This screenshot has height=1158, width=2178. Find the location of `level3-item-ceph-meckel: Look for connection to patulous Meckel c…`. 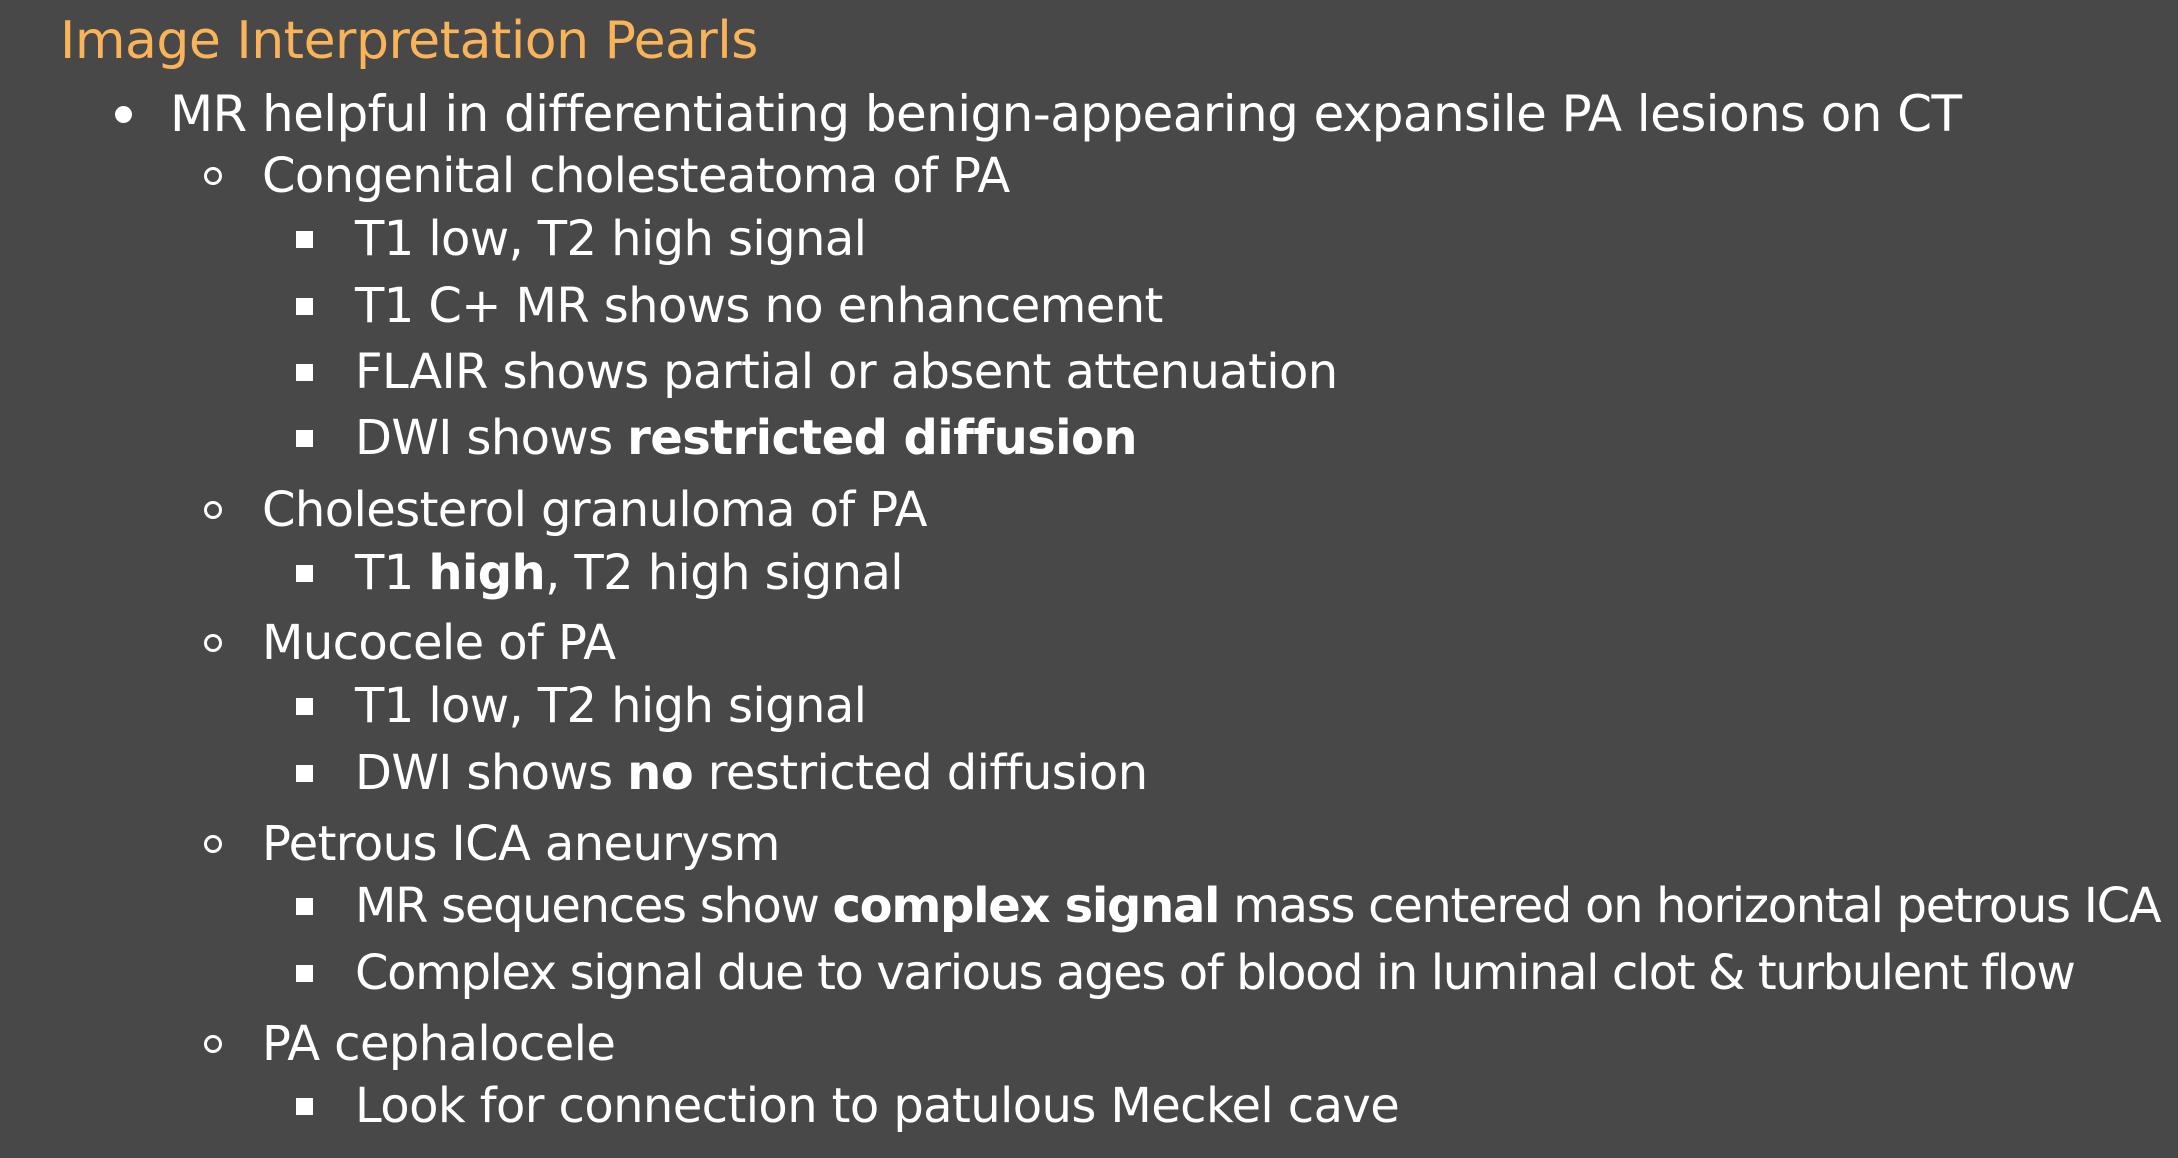

level3-item-ceph-meckel: Look for connection to patulous Meckel c… is located at coordinates (877, 1106).